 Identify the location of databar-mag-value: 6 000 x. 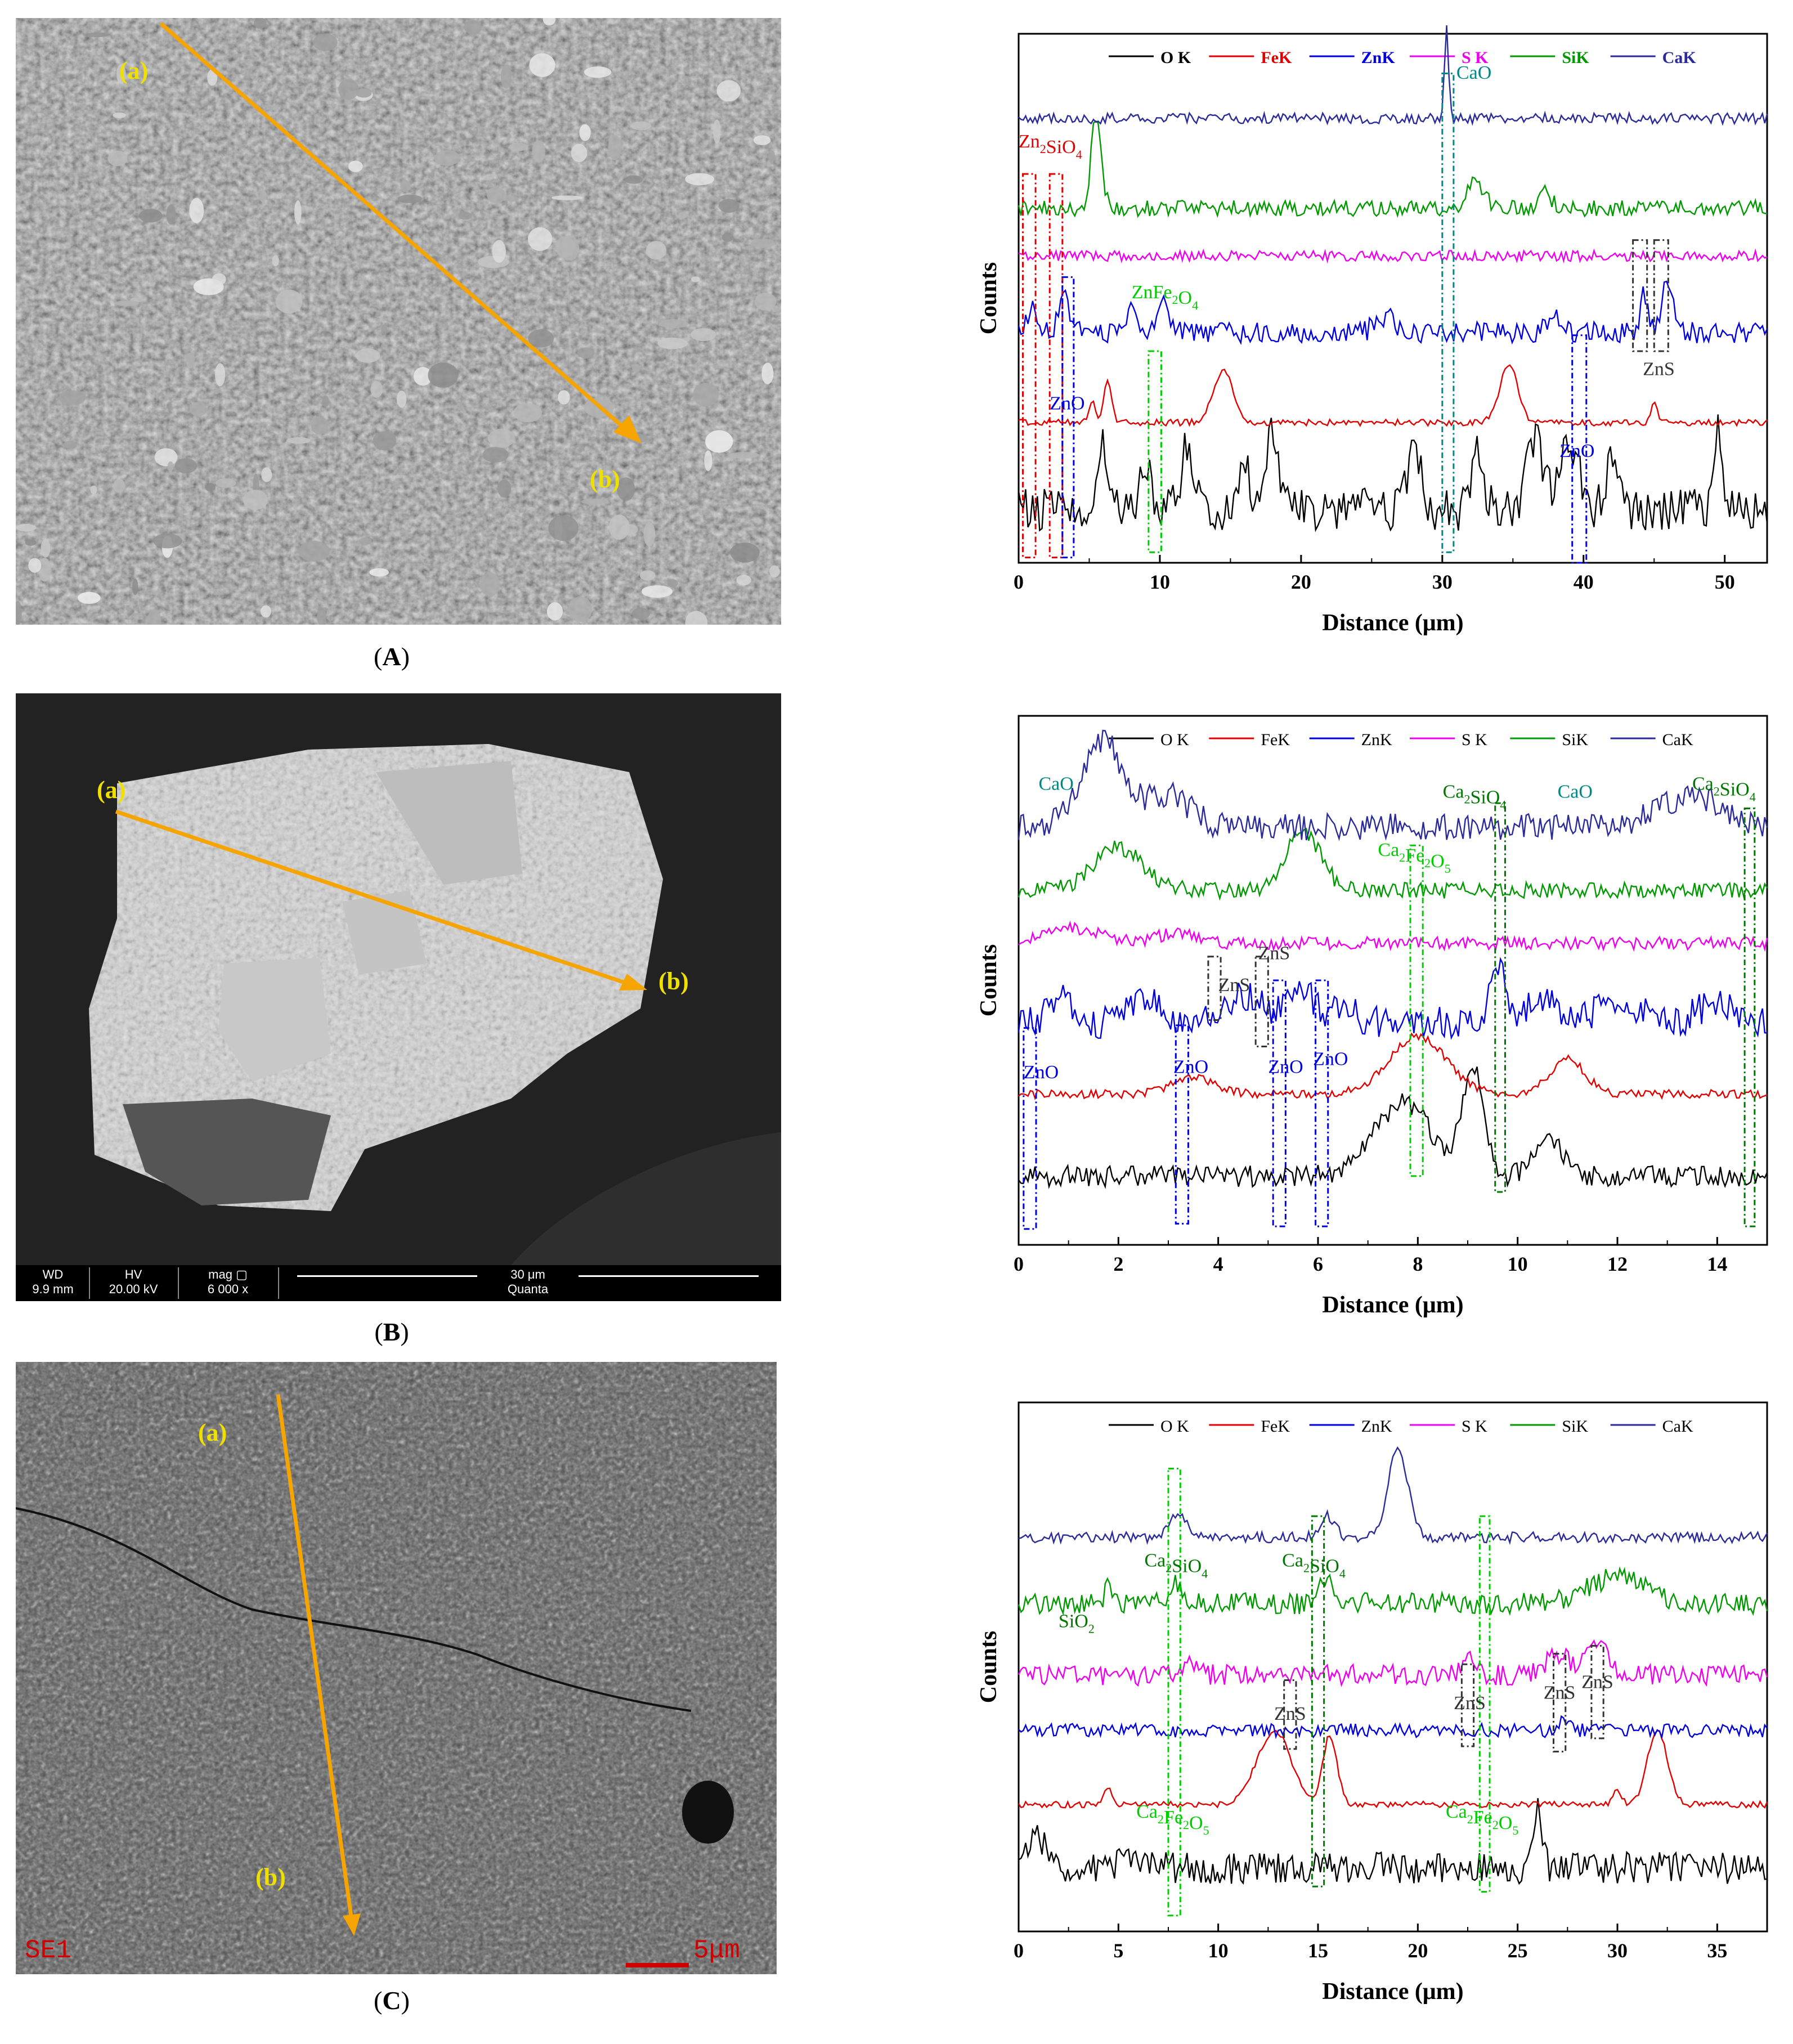
(228, 1289).